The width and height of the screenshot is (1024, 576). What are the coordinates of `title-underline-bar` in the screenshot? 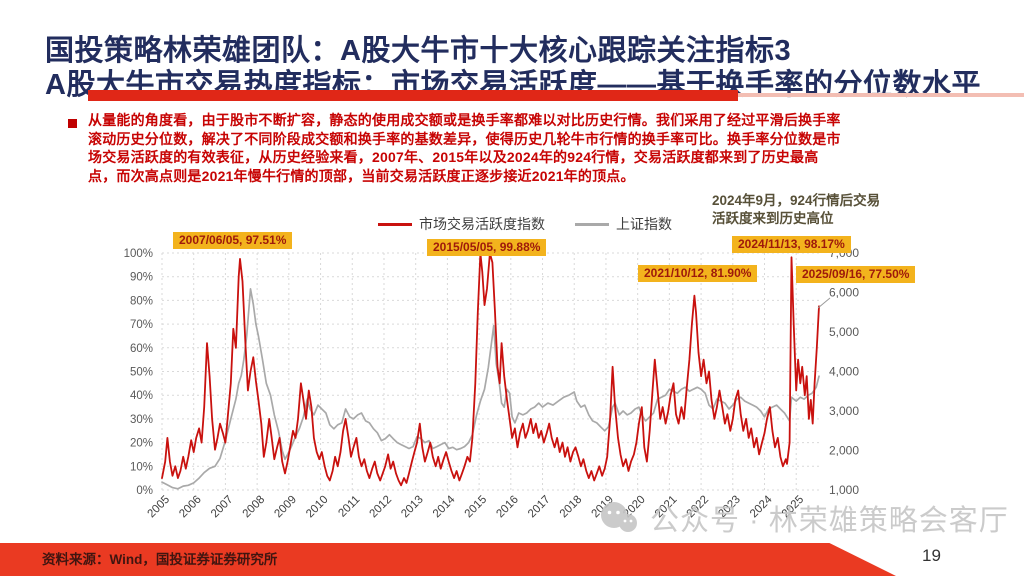 It's located at (413, 95).